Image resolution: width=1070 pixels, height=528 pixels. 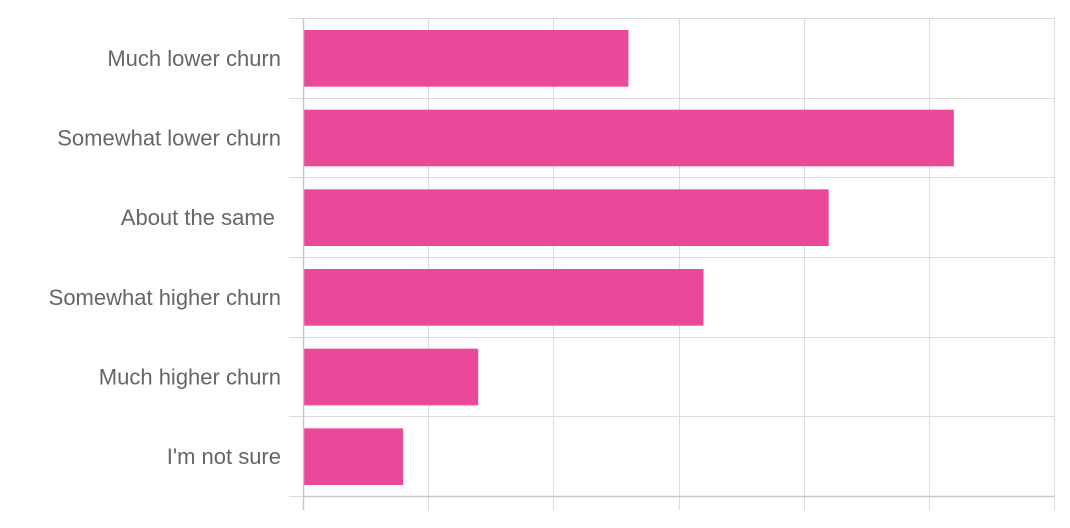 What do you see at coordinates (169, 138) in the screenshot?
I see `category-label: Somewhat lower churn` at bounding box center [169, 138].